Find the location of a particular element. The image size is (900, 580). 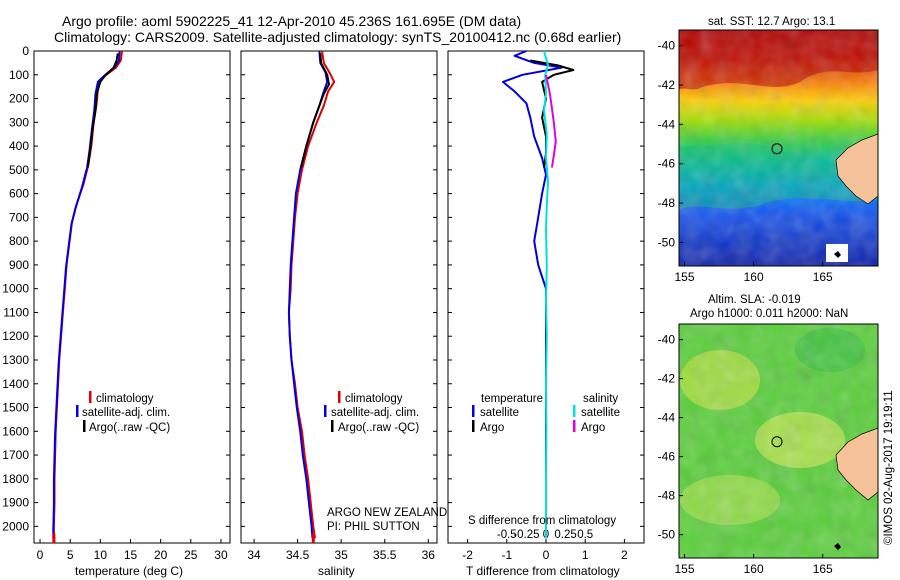

depth-tick-label: 0 is located at coordinates (25, 51).